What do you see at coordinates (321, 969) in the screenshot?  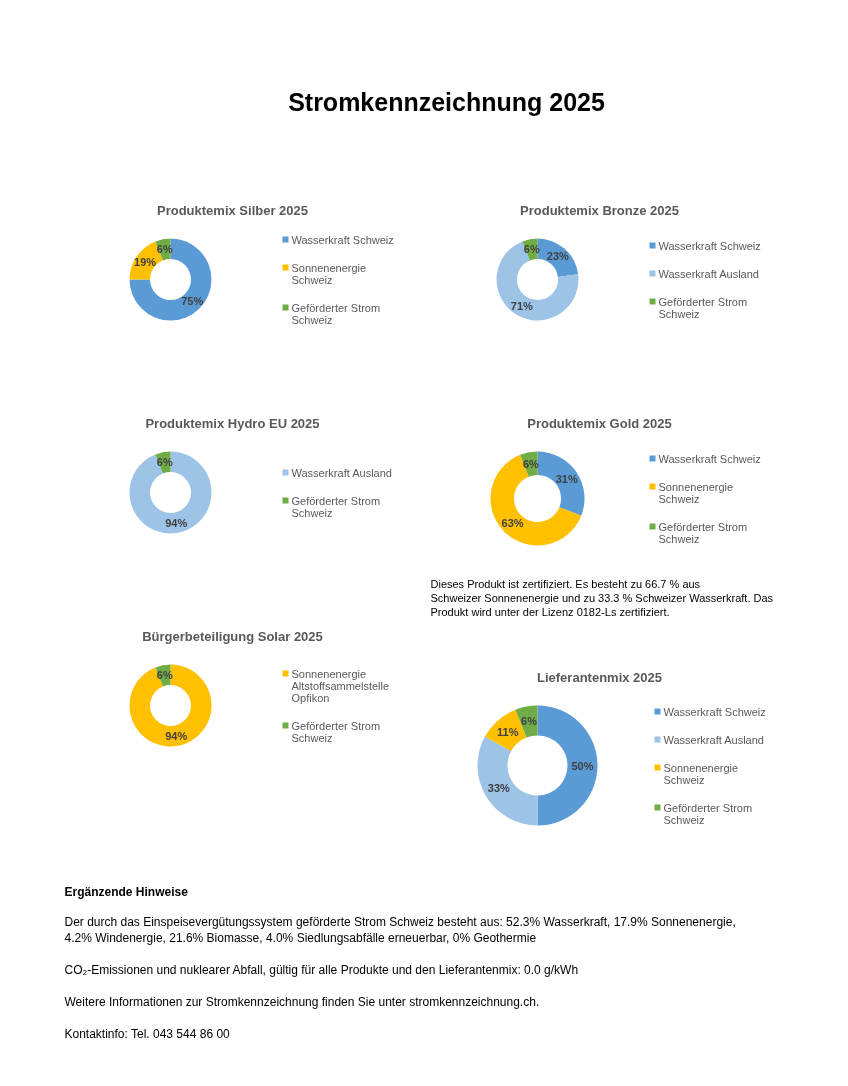 I see `text: CO₂-Emissionen und nuklearer Abfall, gültig für alle Produkte und den Lieferantenmix: 0.0 g/kWh` at bounding box center [321, 969].